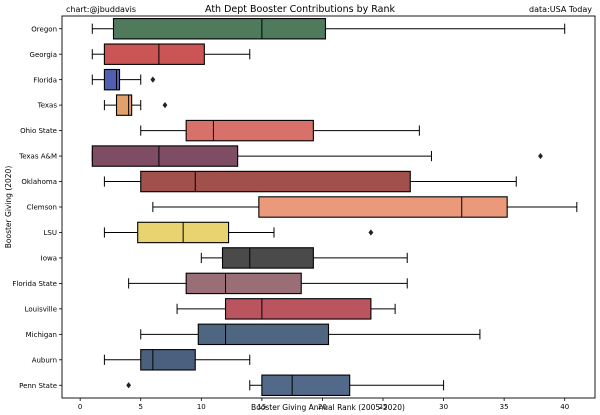 The height and width of the screenshot is (415, 600). I want to click on box-ohio-state, so click(280, 130).